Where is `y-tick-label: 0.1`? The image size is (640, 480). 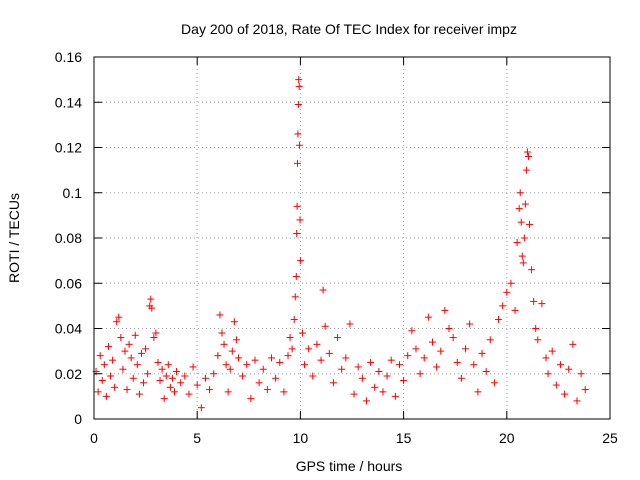
y-tick-label: 0.1 is located at coordinates (73, 193).